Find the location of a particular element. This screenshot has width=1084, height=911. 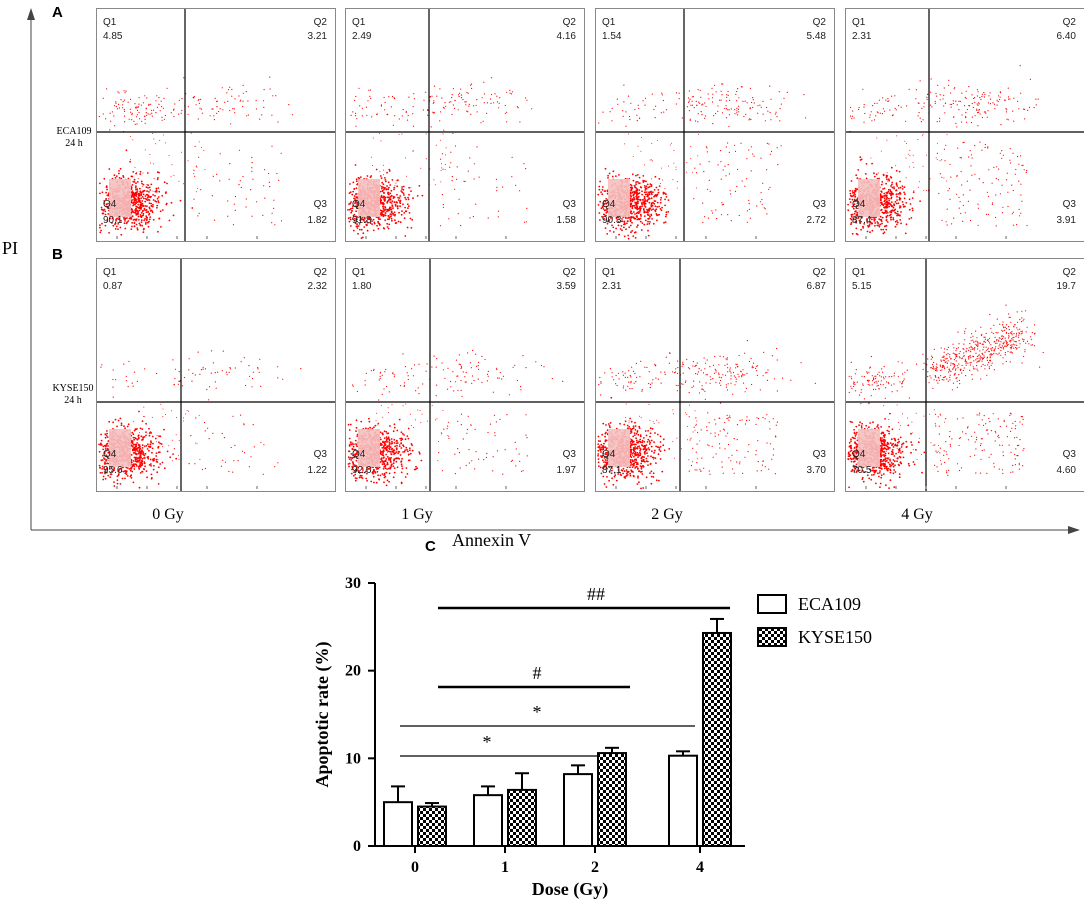

significance-label: ## is located at coordinates (596, 594).